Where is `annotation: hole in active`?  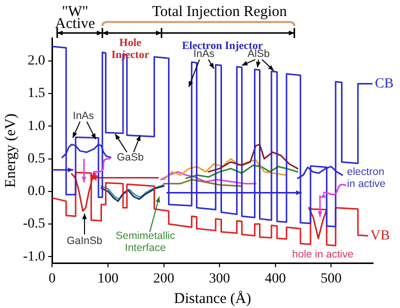
annotation: hole in active is located at coordinates (323, 254).